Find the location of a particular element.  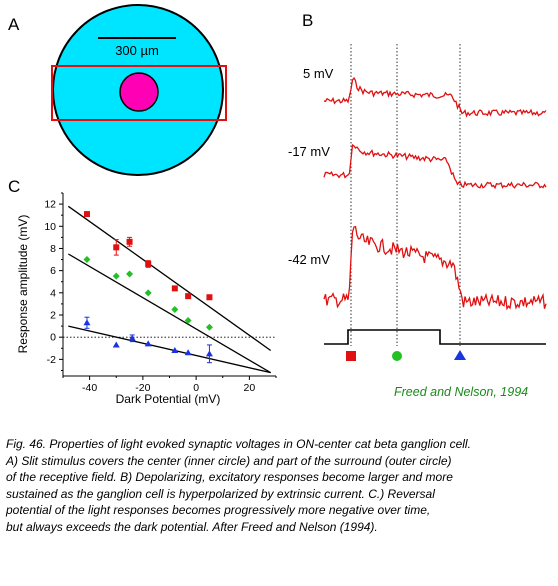

triangle-marker is located at coordinates (460, 355).